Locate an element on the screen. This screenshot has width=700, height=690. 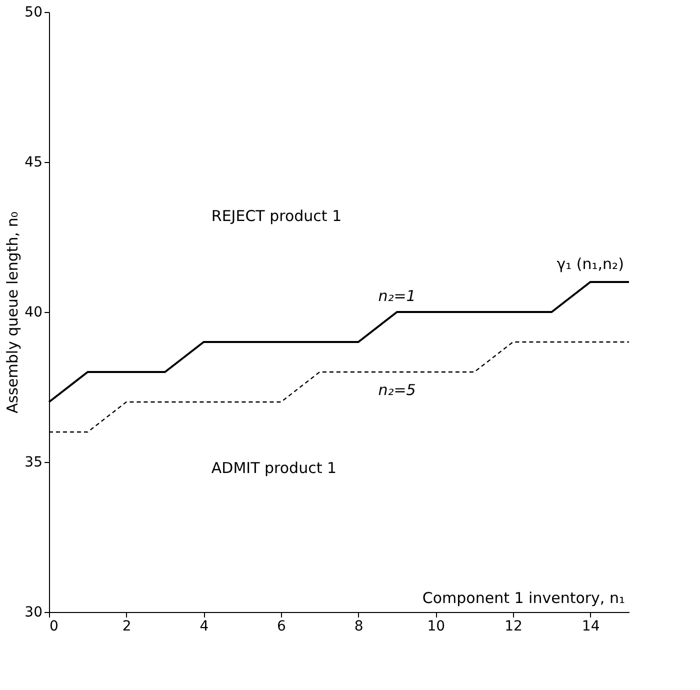
x-tick-label: 0 is located at coordinates (54, 626).